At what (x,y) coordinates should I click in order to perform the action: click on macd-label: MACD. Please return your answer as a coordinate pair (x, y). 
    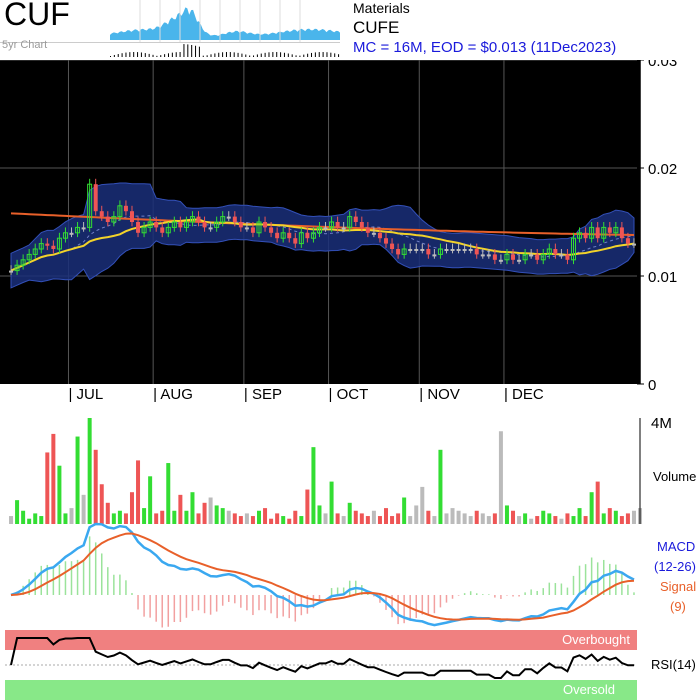
    Looking at the image, I should click on (676, 546).